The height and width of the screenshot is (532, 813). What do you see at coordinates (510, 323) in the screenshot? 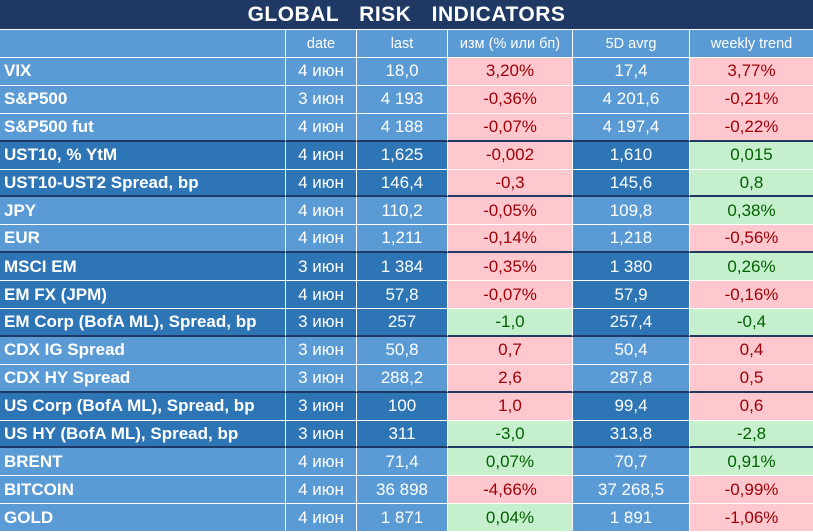
I see `row-change: -1,0` at bounding box center [510, 323].